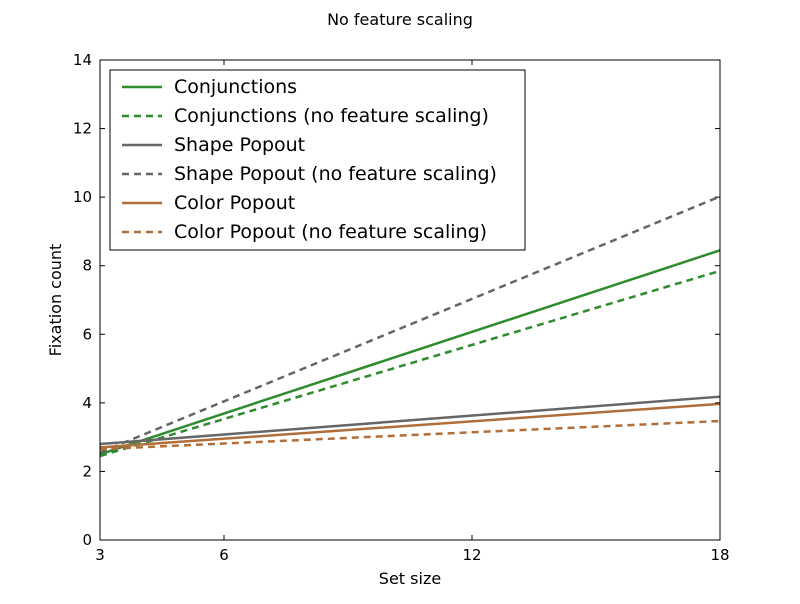 The width and height of the screenshot is (800, 604). Describe the element at coordinates (55, 300) in the screenshot. I see `y-axis-label: Fixation count` at that location.